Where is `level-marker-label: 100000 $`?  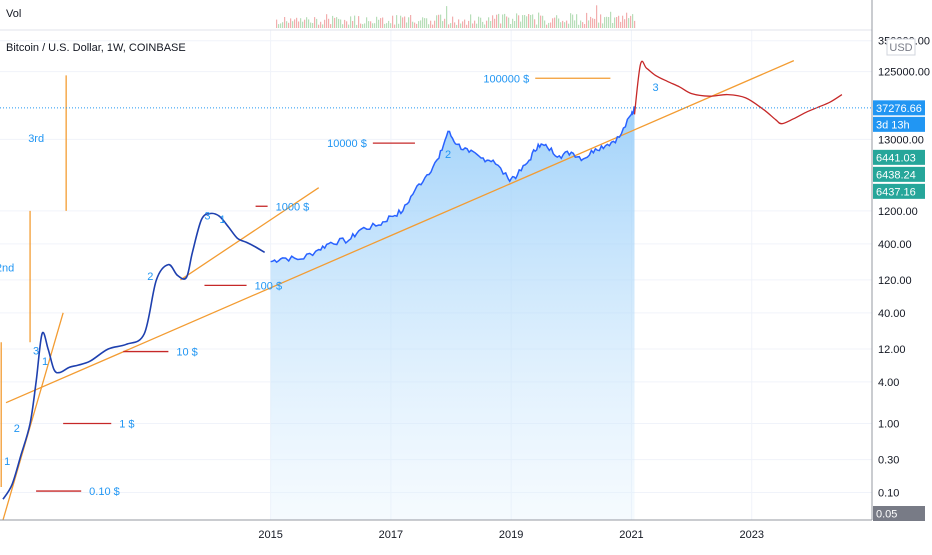 level-marker-label: 100000 $ is located at coordinates (506, 79).